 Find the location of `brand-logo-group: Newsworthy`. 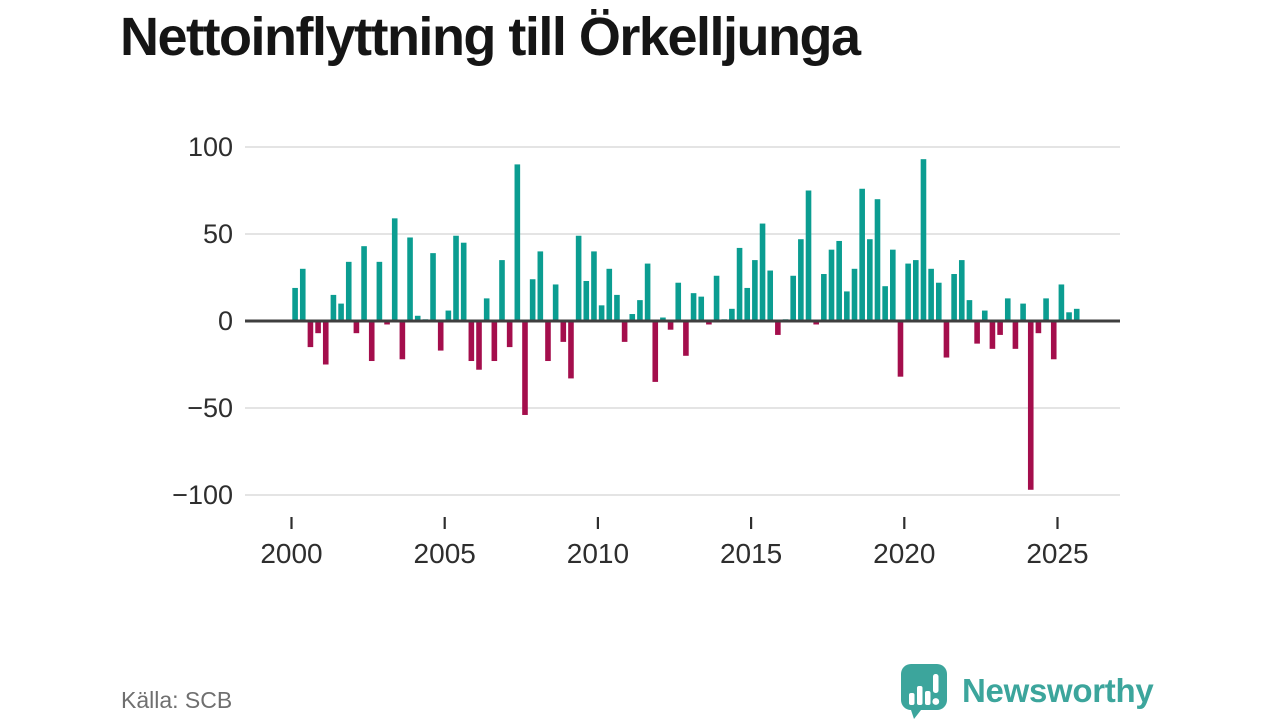

brand-logo-group: Newsworthy is located at coordinates (1025, 691).